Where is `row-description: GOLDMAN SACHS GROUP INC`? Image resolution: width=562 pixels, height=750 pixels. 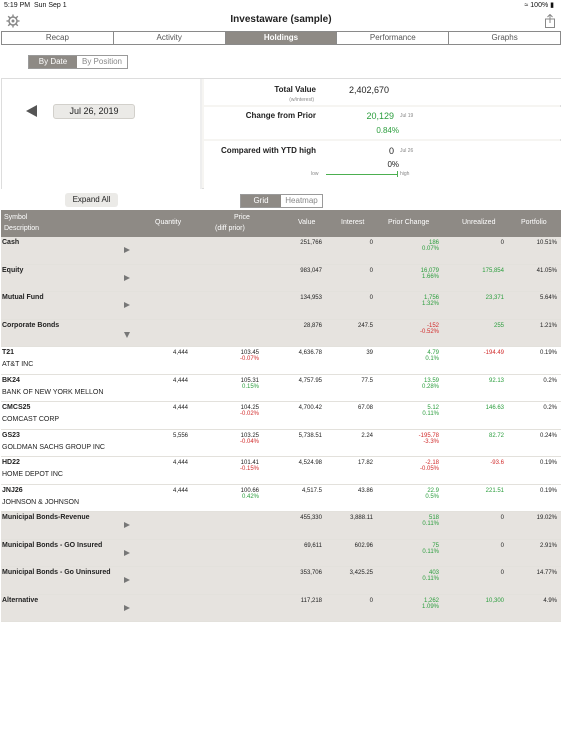
row-description: GOLDMAN SACHS GROUP INC is located at coordinates (53, 447).